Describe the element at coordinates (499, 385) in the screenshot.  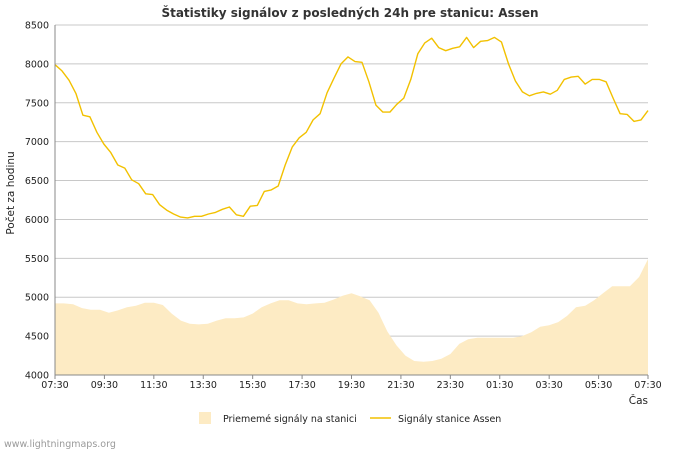
I see `x-tick-label-9: 01:30` at that location.